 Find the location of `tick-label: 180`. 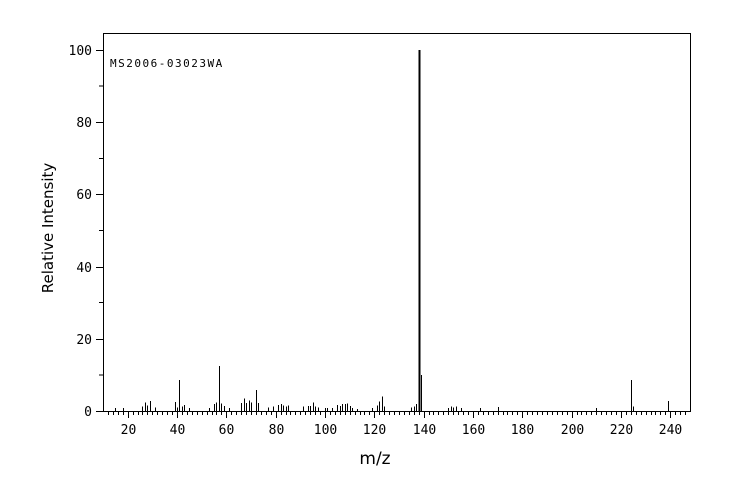

tick-label: 180 is located at coordinates (522, 430).